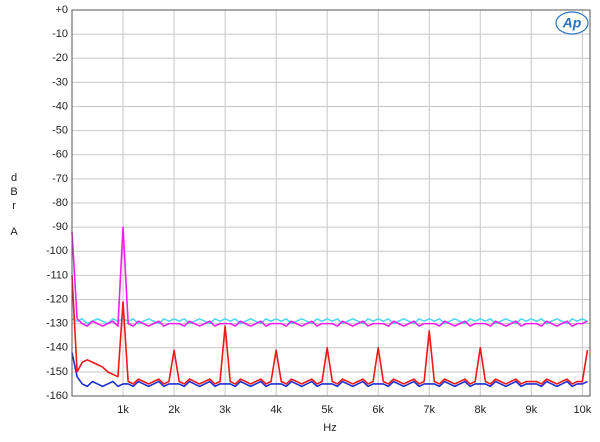 This screenshot has height=442, width=600. Describe the element at coordinates (60, 131) in the screenshot. I see `y-tick-label: -50` at that location.